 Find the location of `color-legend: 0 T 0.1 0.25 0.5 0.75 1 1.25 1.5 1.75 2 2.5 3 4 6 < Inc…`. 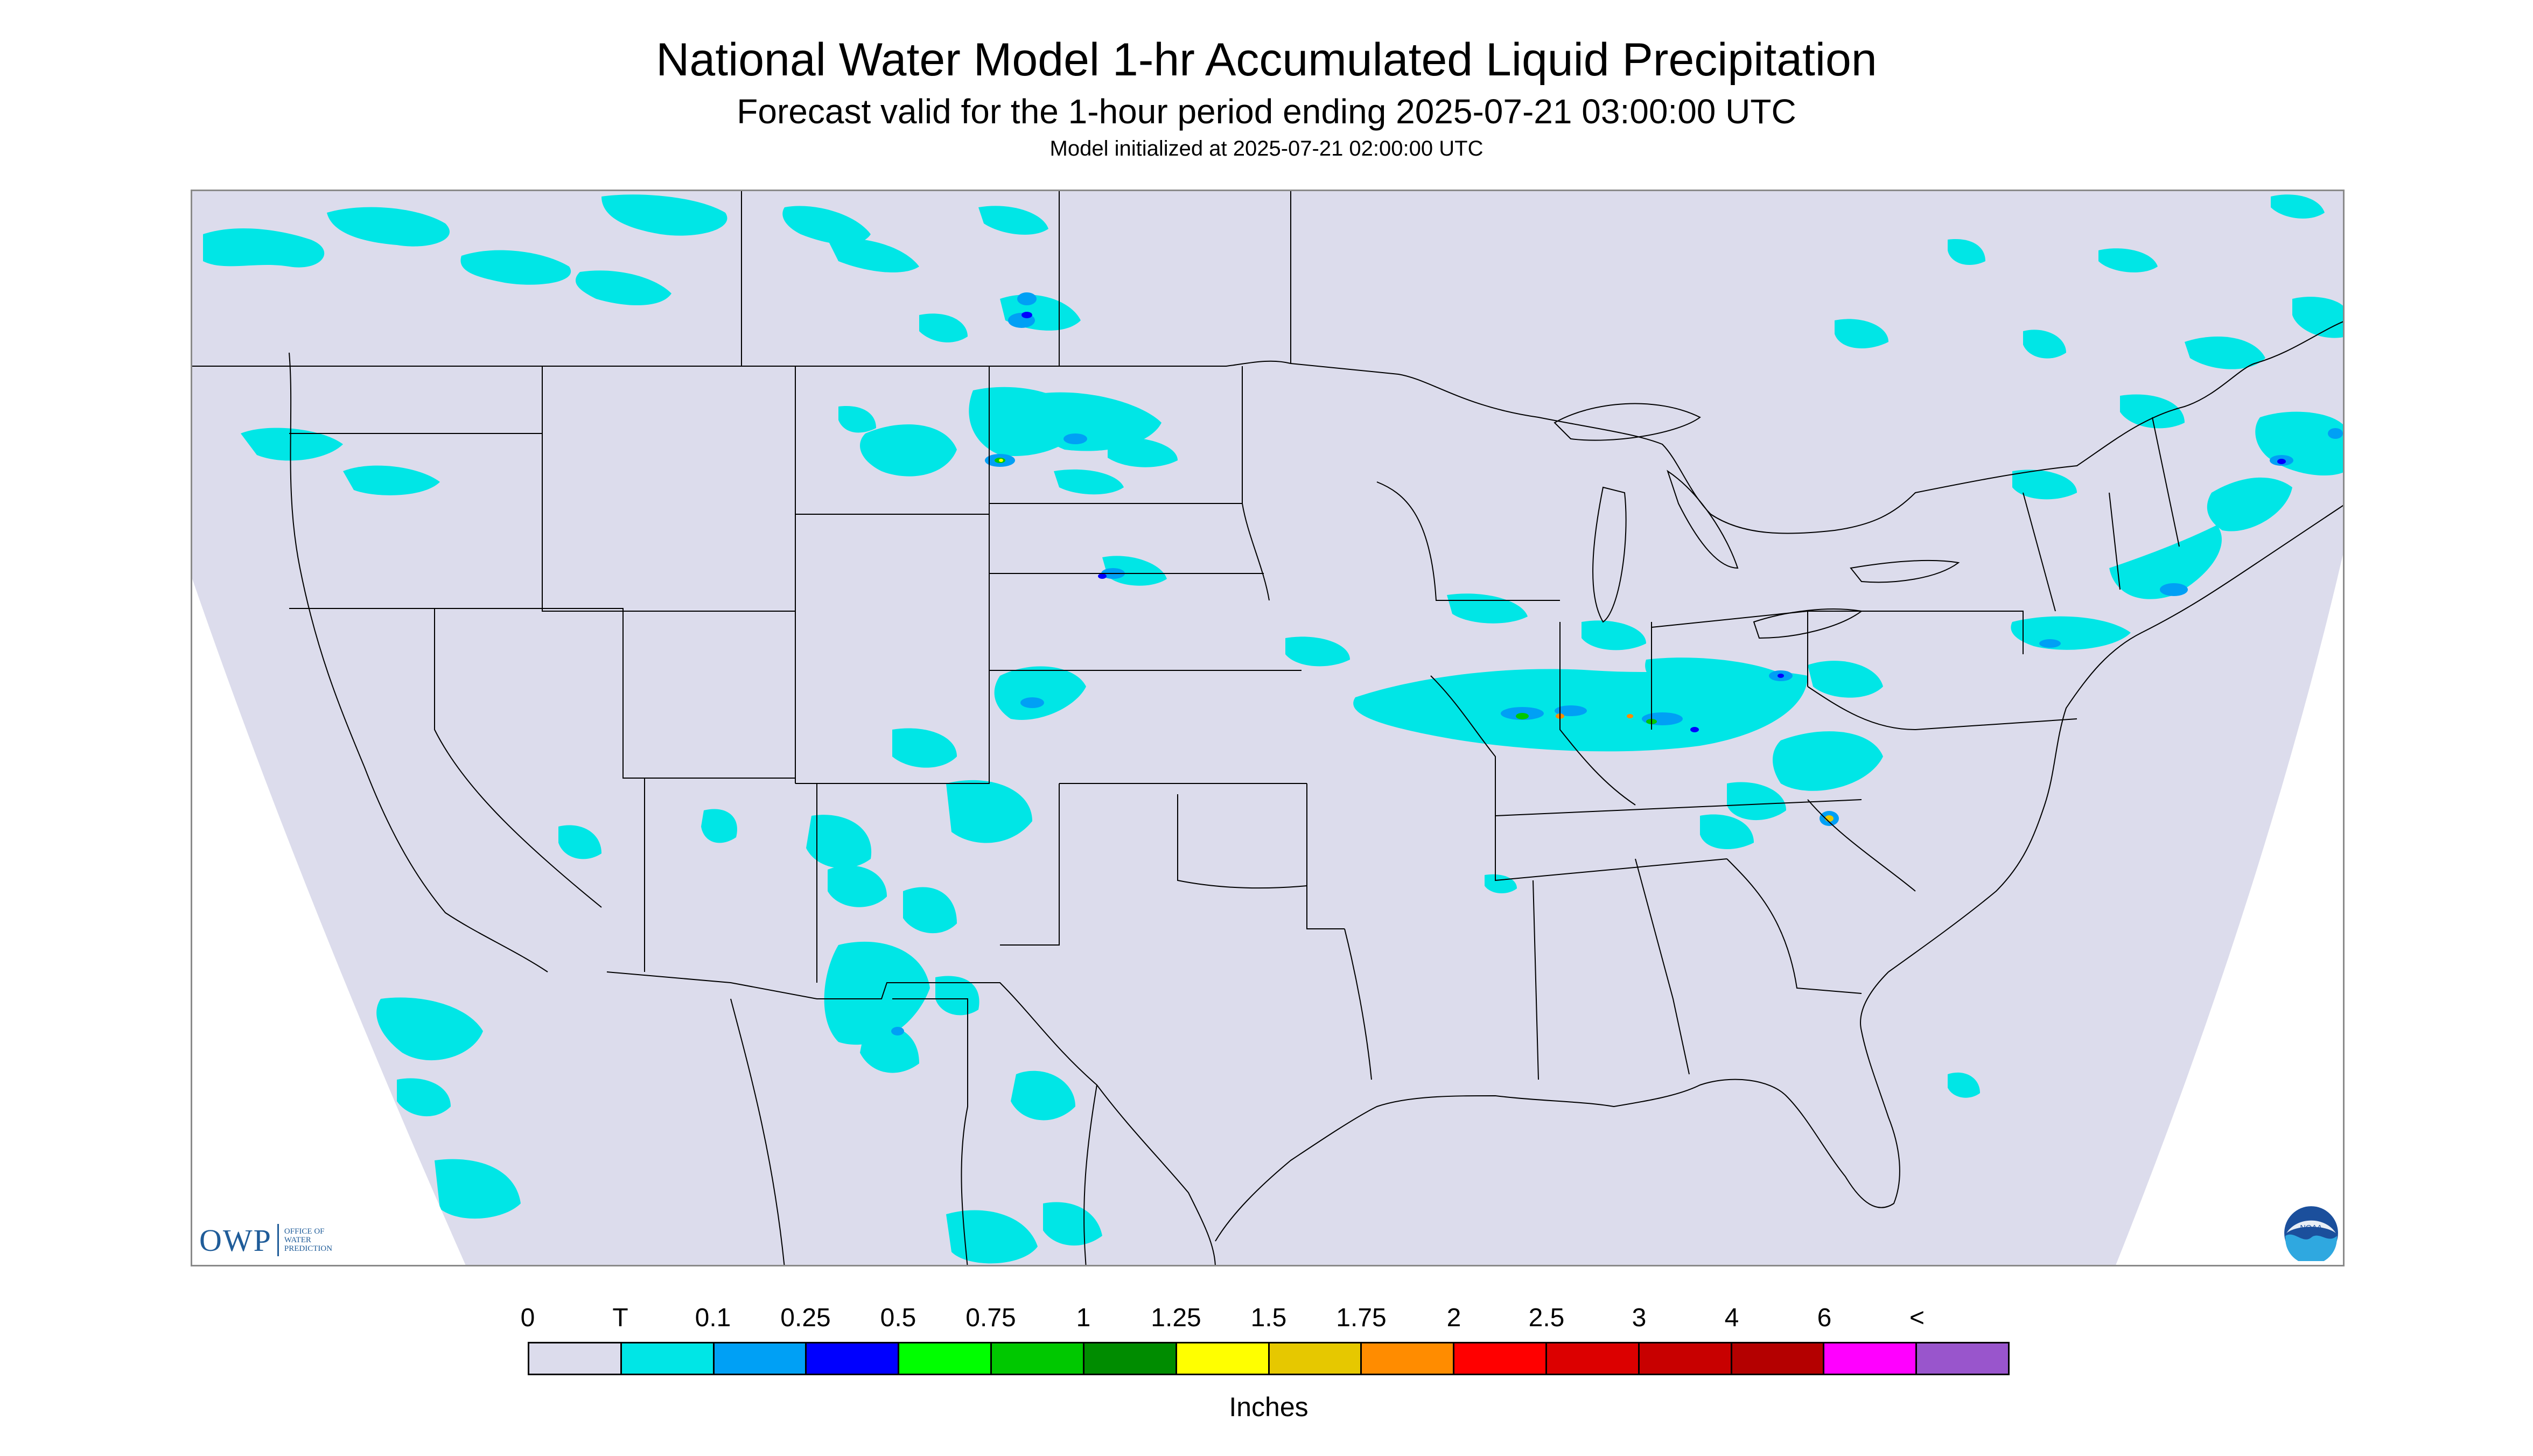

color-legend: 0 T 0.1 0.25 0.5 0.75 1 1.25 1.5 1.75 2 2.5 3 4 6 < Inc… is located at coordinates (1265, 1363).